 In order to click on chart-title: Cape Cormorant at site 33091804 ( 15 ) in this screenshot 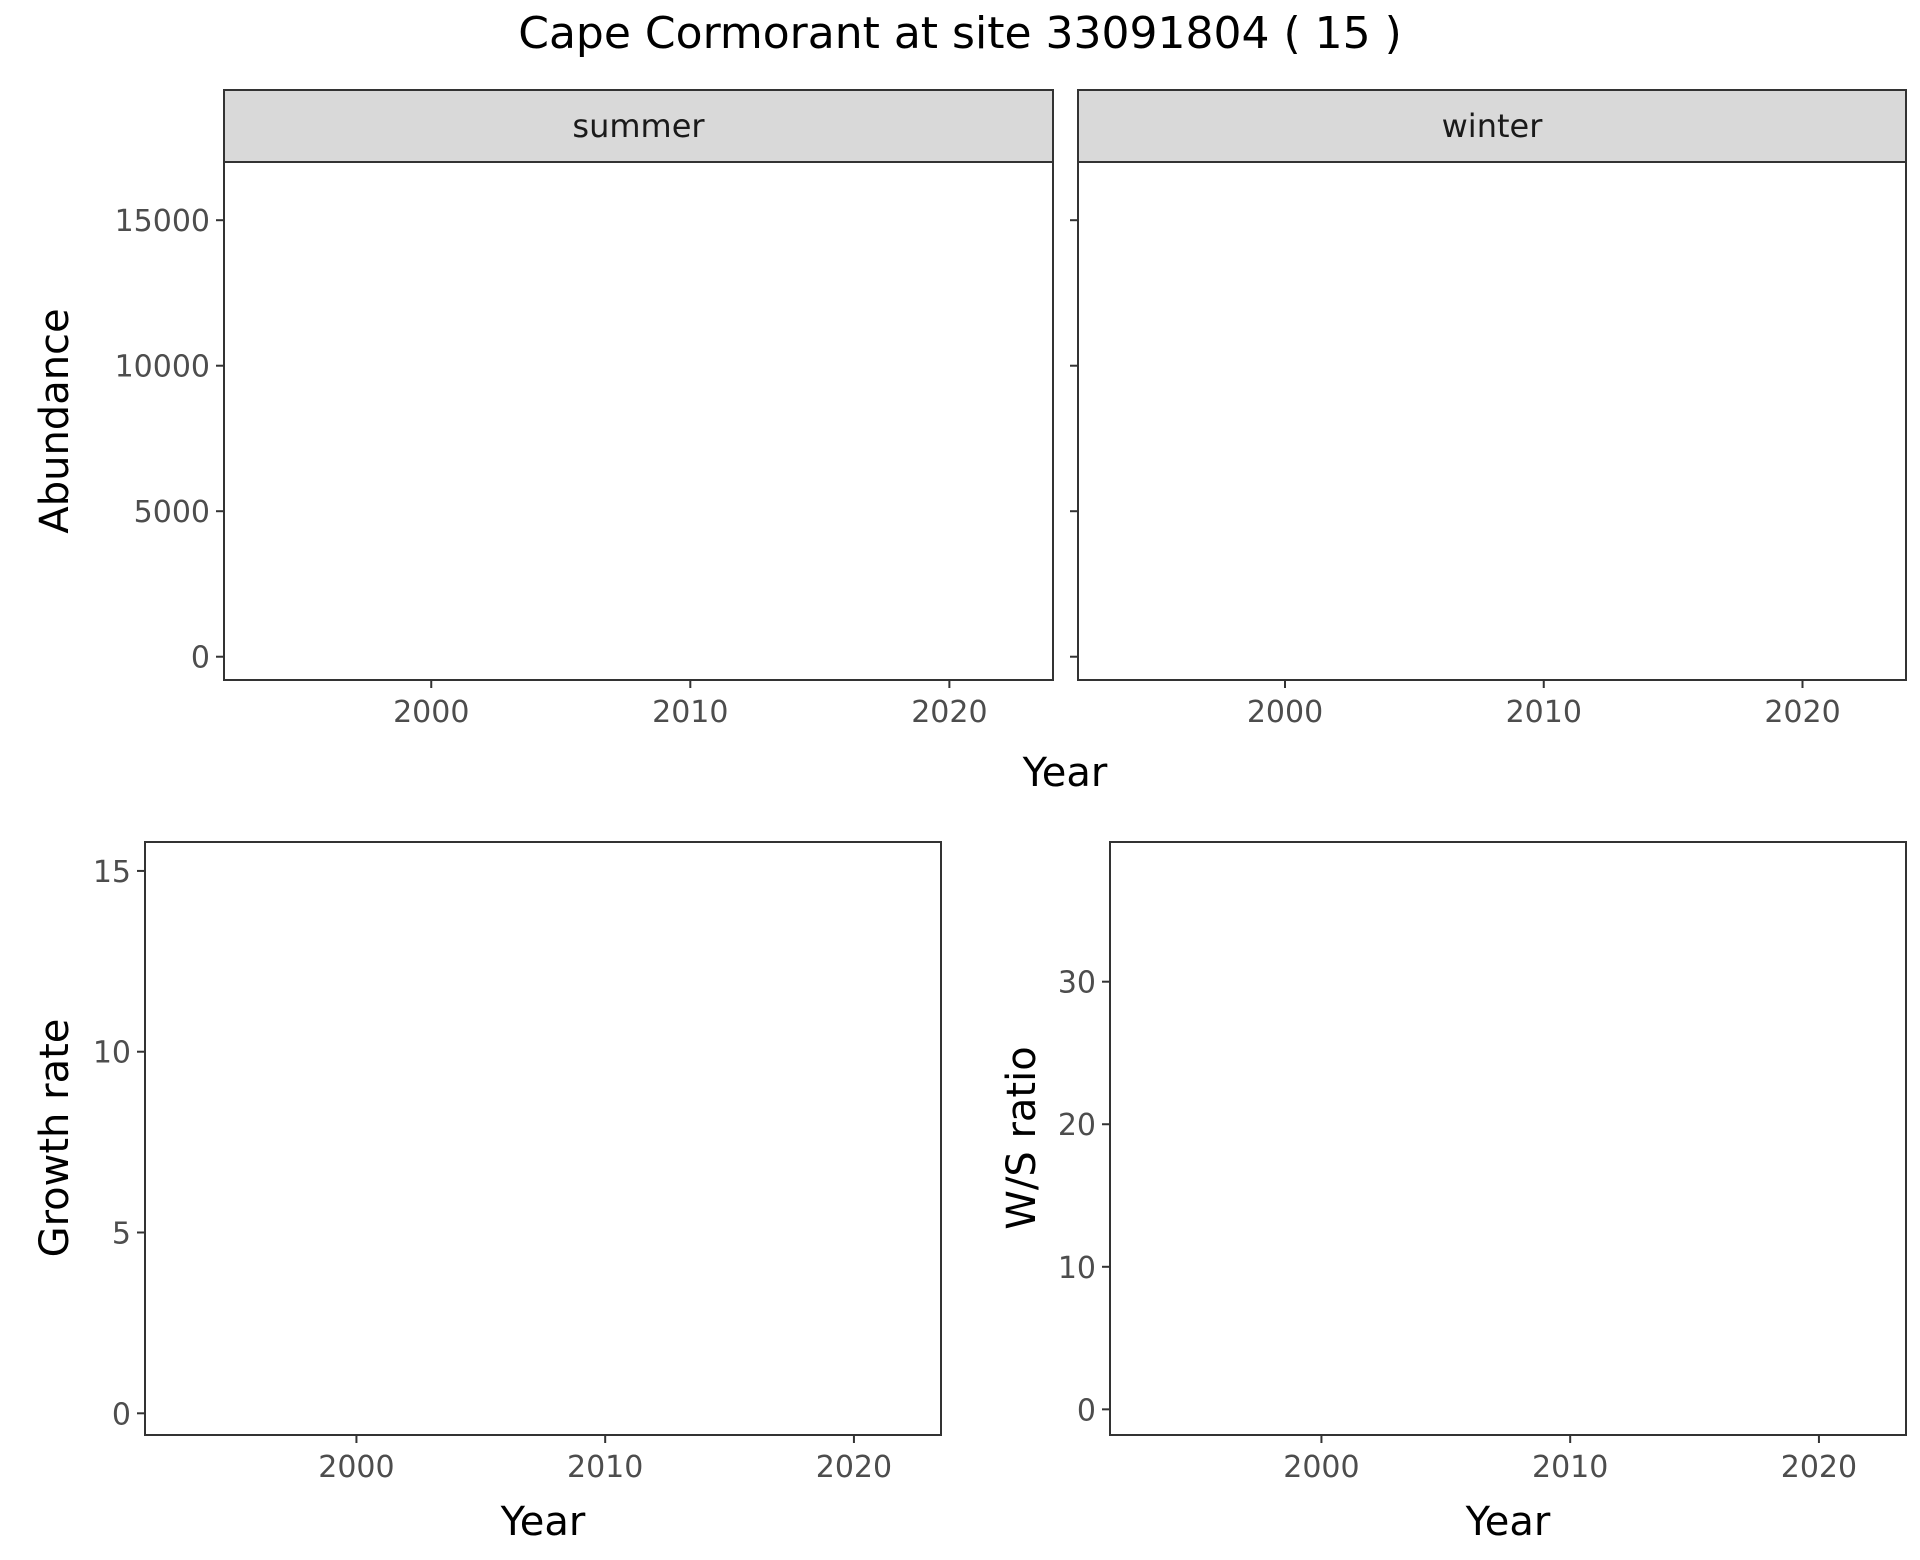, I will do `click(959, 33)`.